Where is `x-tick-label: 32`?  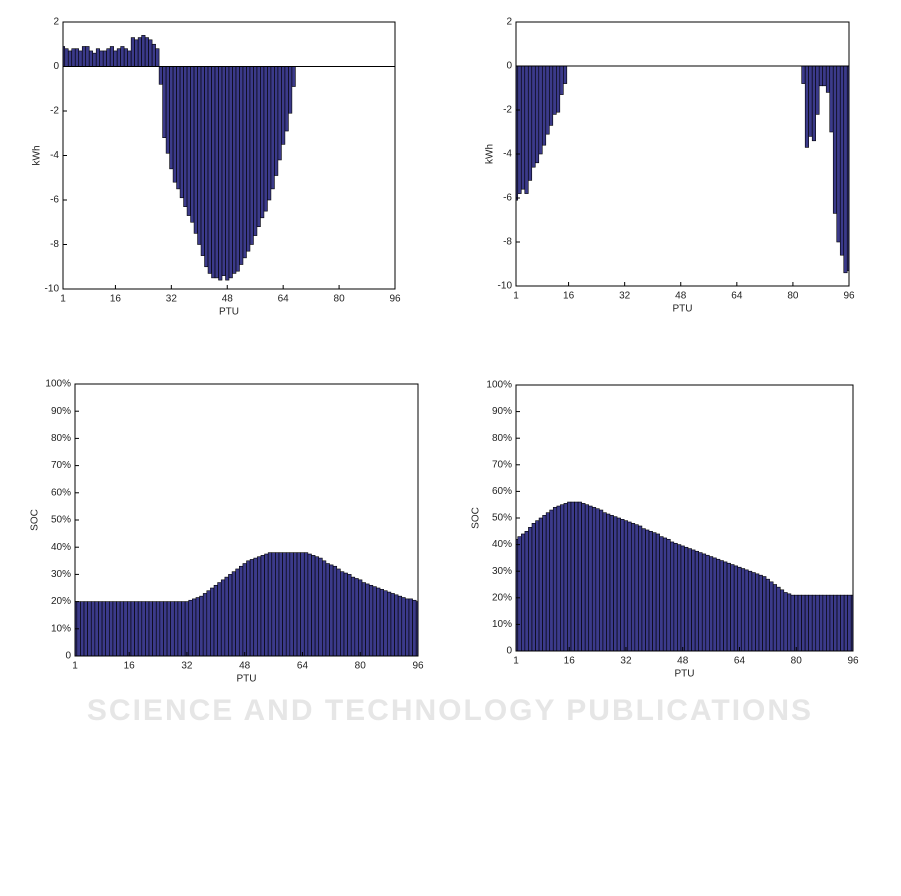
x-tick-label: 32 is located at coordinates (626, 661).